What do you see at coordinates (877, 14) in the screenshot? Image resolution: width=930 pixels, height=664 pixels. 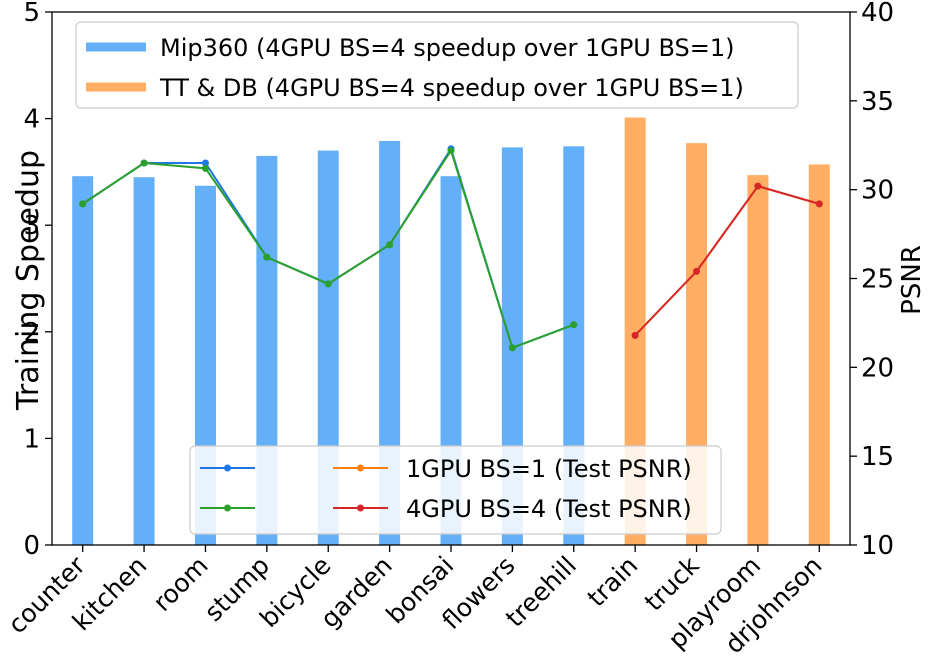 I see `y2-tick-label: 40` at bounding box center [877, 14].